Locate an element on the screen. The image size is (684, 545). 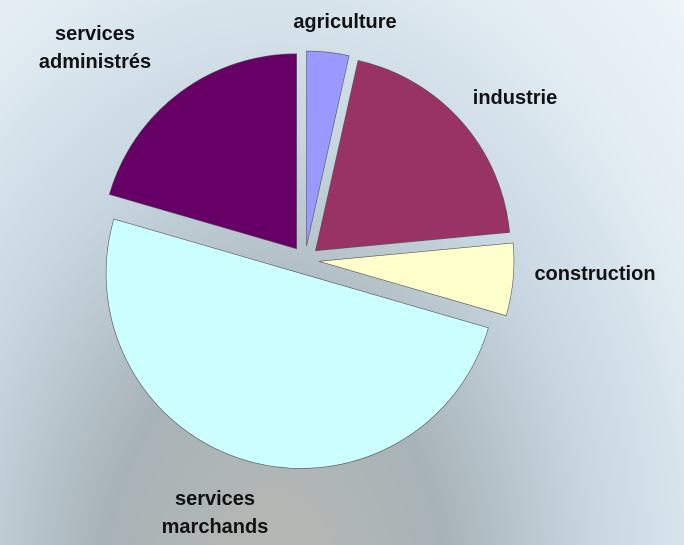
slice-label: industrie is located at coordinates (515, 98).